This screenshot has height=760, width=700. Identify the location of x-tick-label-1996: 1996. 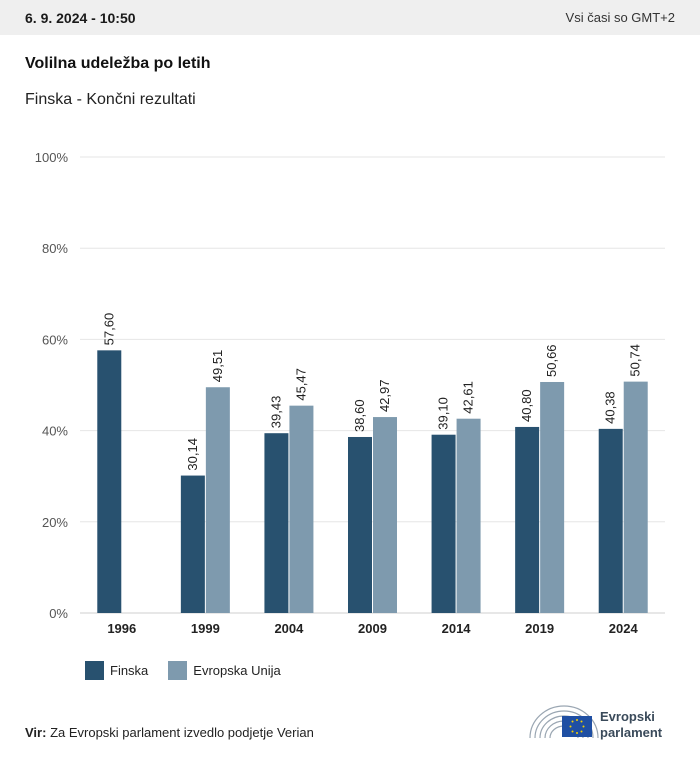
(121, 628).